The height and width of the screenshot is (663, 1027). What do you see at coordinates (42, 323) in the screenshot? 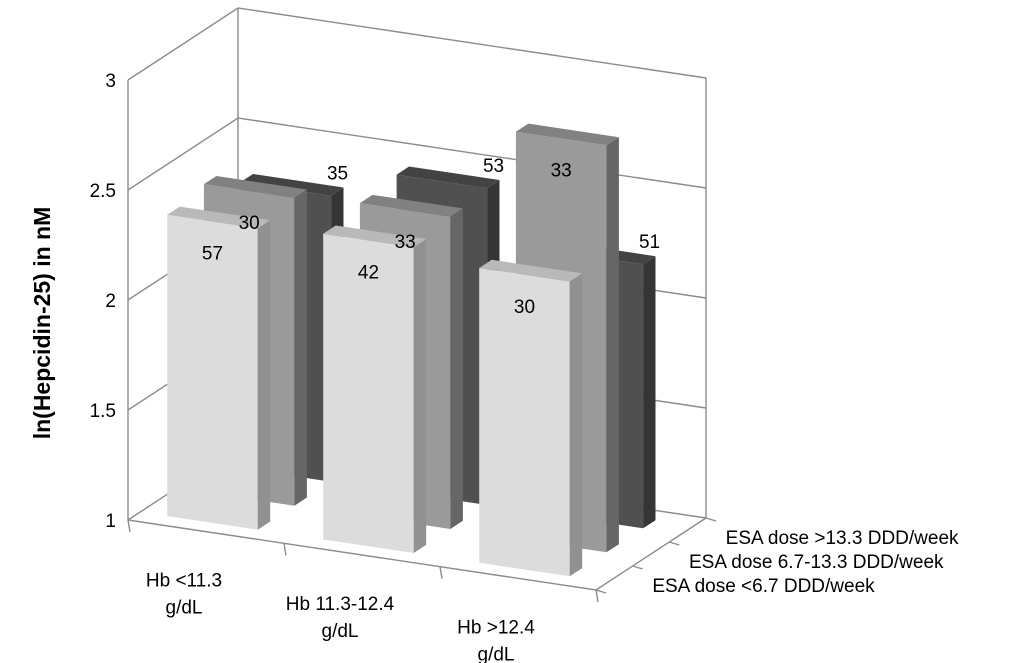
I see `y-axis-label: ln(Hepcidin-25) in nM` at bounding box center [42, 323].